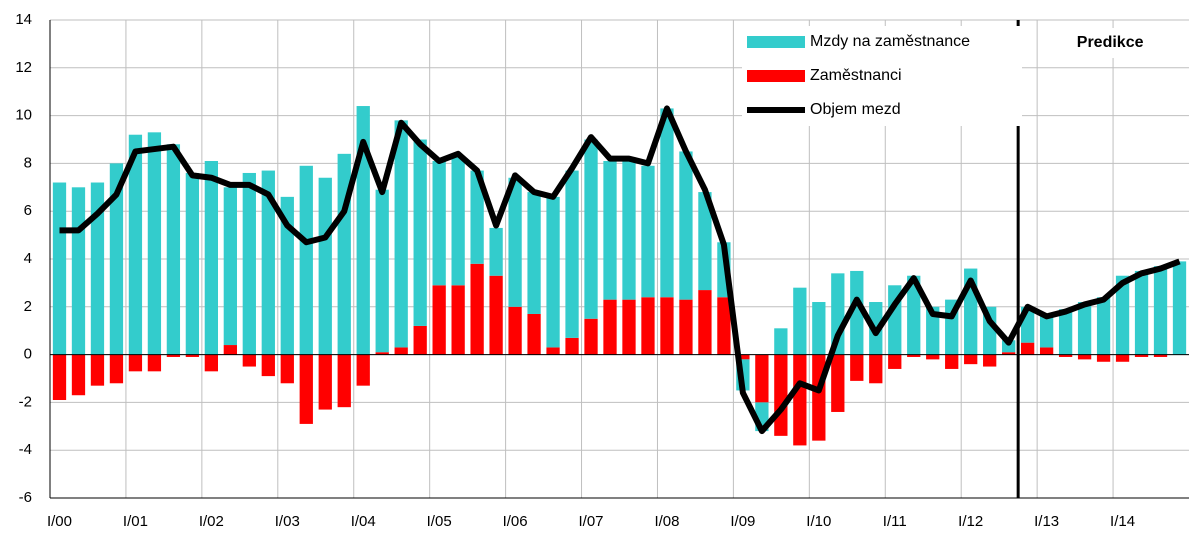  I want to click on x-tick-label: I/12, so click(970, 521).